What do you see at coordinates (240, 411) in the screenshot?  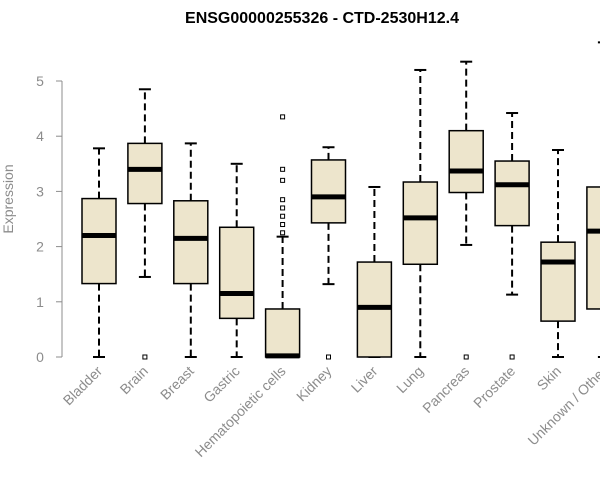 I see `x-tick-label: Hematopoietic cells` at bounding box center [240, 411].